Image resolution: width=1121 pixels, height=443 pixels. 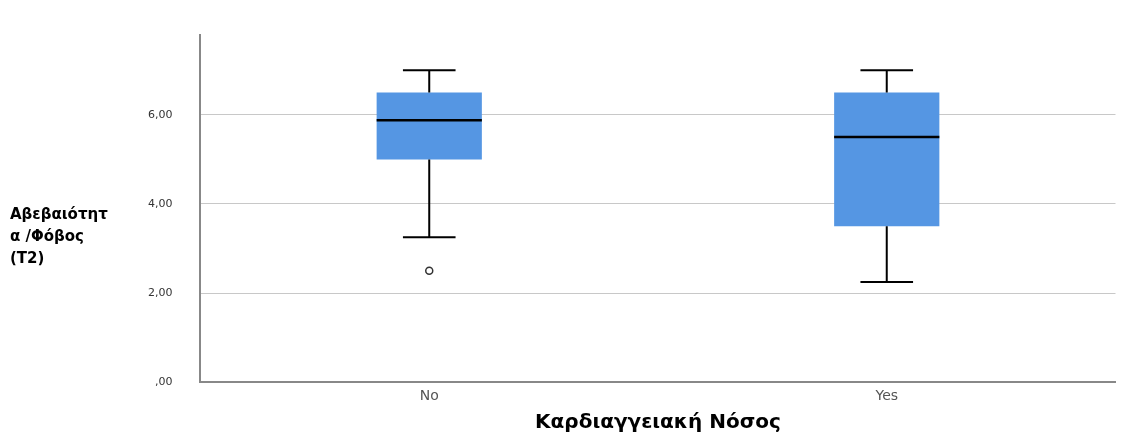 What do you see at coordinates (59, 236) in the screenshot?
I see `y-axis-title: Αβεβαιότητα /Φόβος (T2)` at bounding box center [59, 236].